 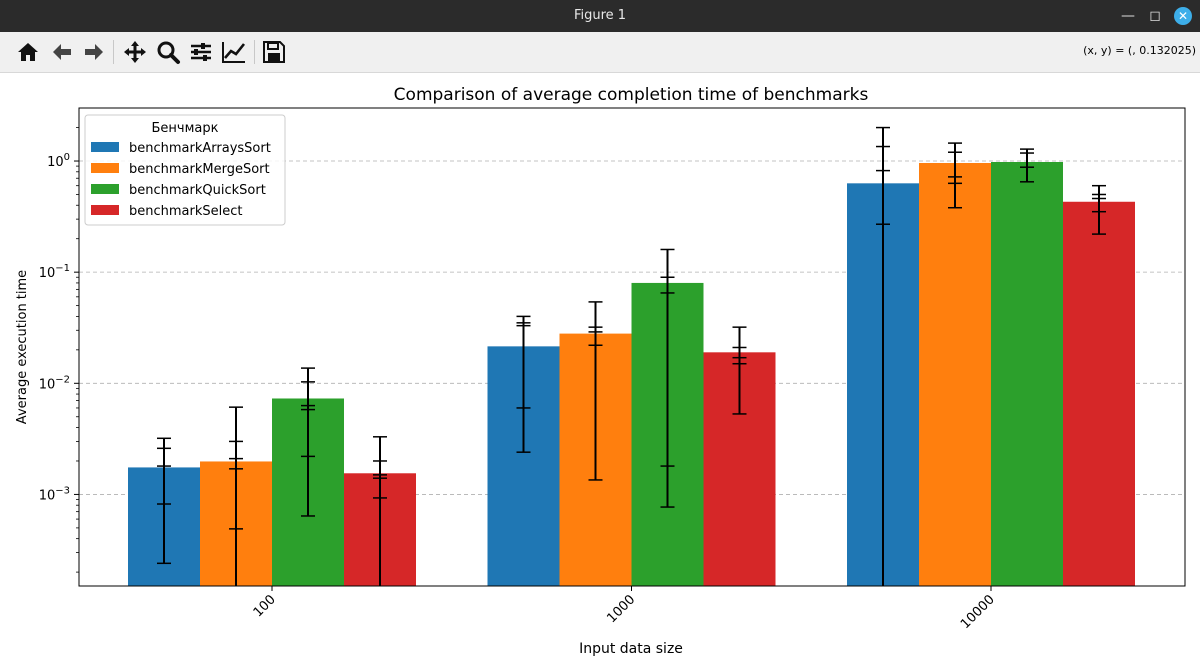 I want to click on save-icon, so click(x=274, y=52).